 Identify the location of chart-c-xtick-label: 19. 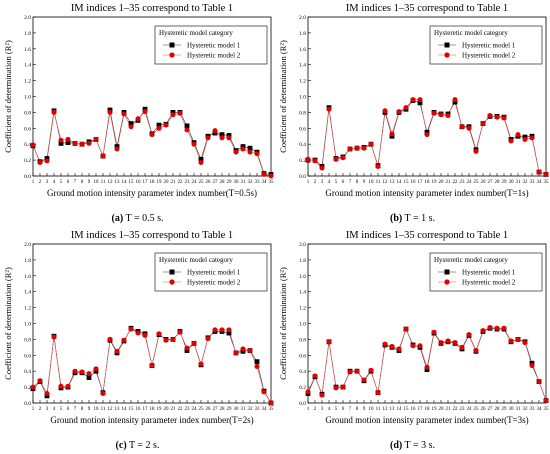
(160, 409).